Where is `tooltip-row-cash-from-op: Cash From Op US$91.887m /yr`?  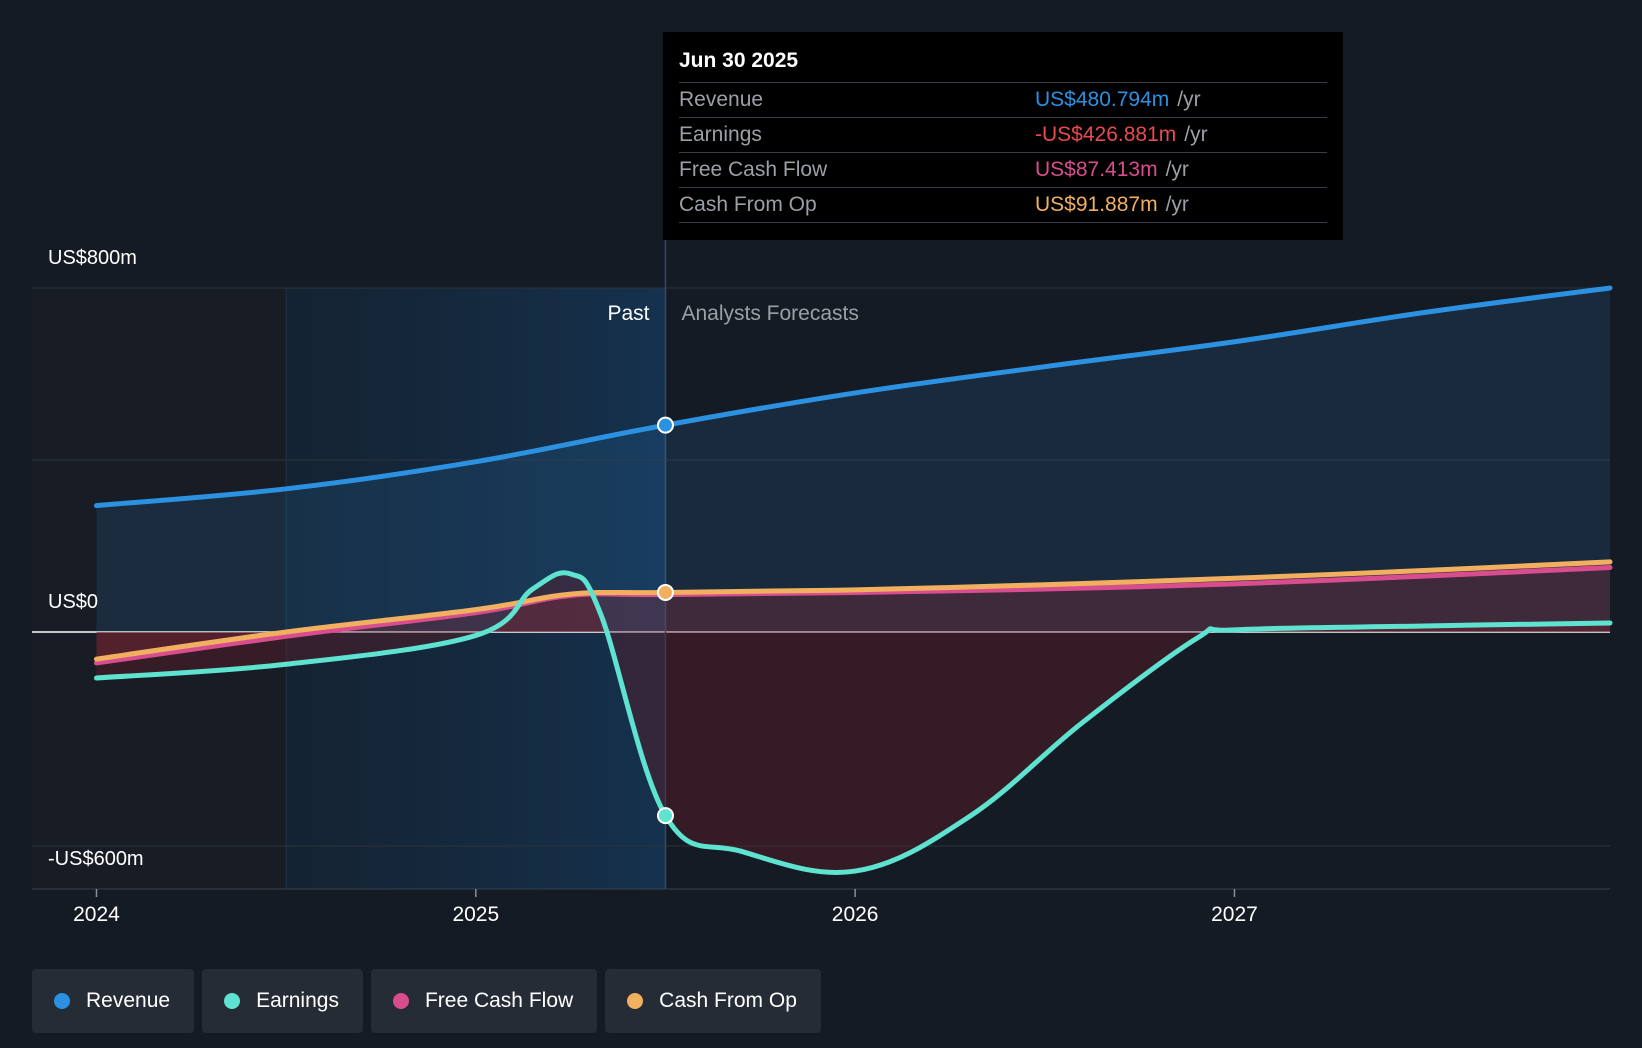
tooltip-row-cash-from-op: Cash From Op US$91.887m /yr is located at coordinates (1003, 205).